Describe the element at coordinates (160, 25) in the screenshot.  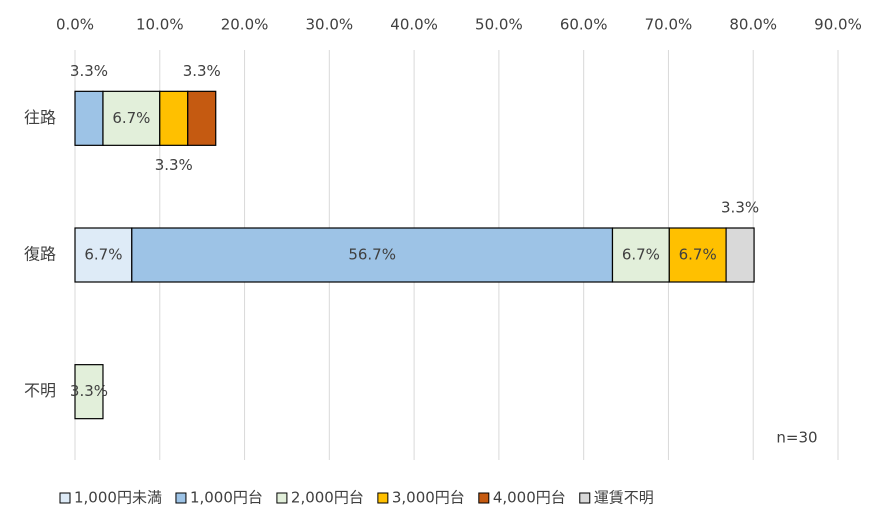
I see `x-tick-label: 10.0%` at that location.